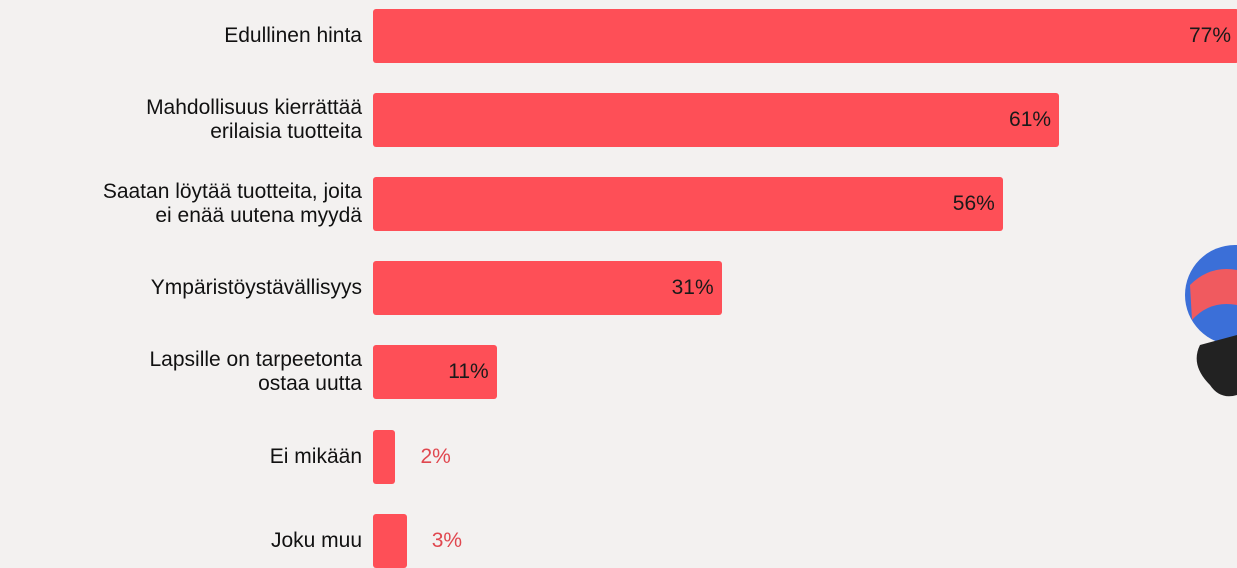 The image size is (1237, 568). Describe the element at coordinates (1209, 35) in the screenshot. I see `value-label: 77%` at that location.